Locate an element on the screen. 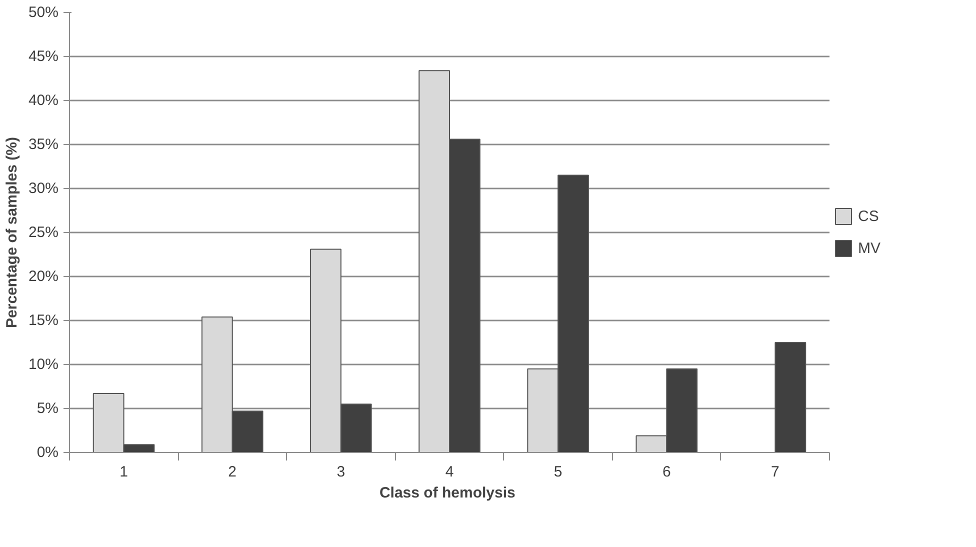  y-tick-label: 0% is located at coordinates (47, 452).